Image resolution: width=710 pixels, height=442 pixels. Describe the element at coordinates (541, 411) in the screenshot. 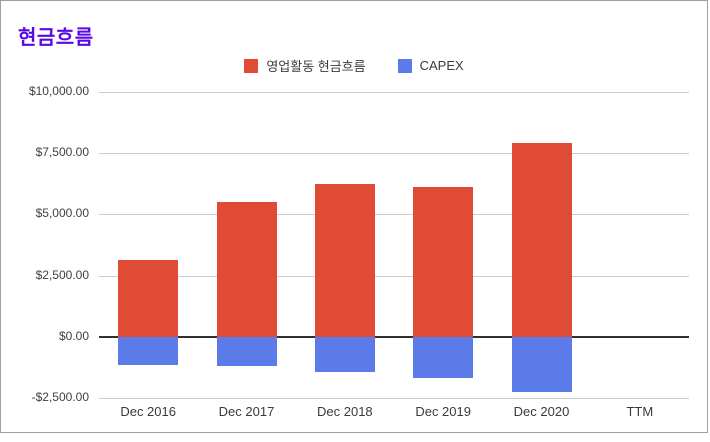

I see `x-axis-tick-label: Dec 2020` at that location.